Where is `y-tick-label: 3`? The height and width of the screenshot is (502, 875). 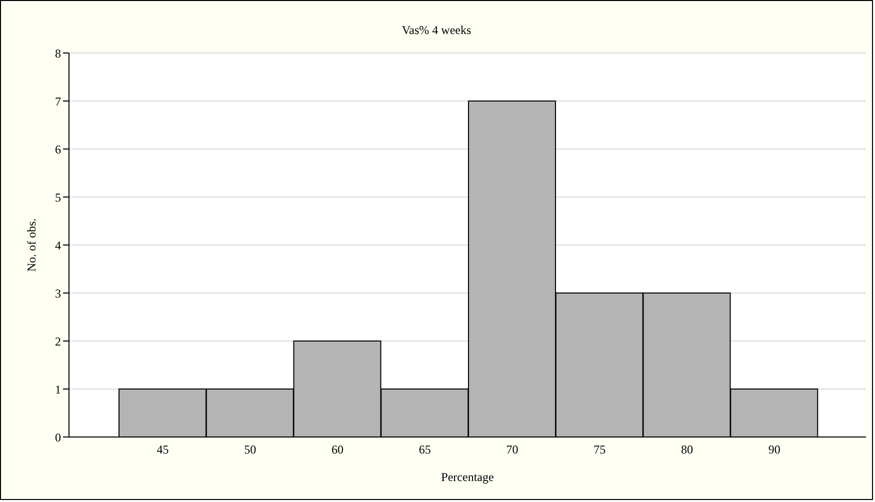
y-tick-label: 3 is located at coordinates (58, 293).